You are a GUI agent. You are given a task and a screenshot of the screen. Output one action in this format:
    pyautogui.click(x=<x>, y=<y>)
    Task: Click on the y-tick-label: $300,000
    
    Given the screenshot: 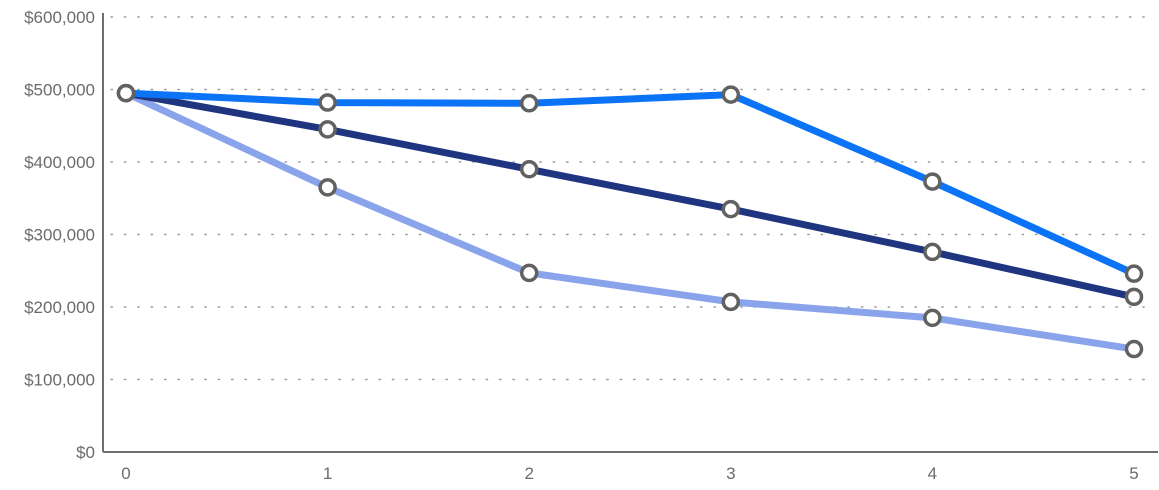 What is the action you would take?
    pyautogui.click(x=59, y=235)
    